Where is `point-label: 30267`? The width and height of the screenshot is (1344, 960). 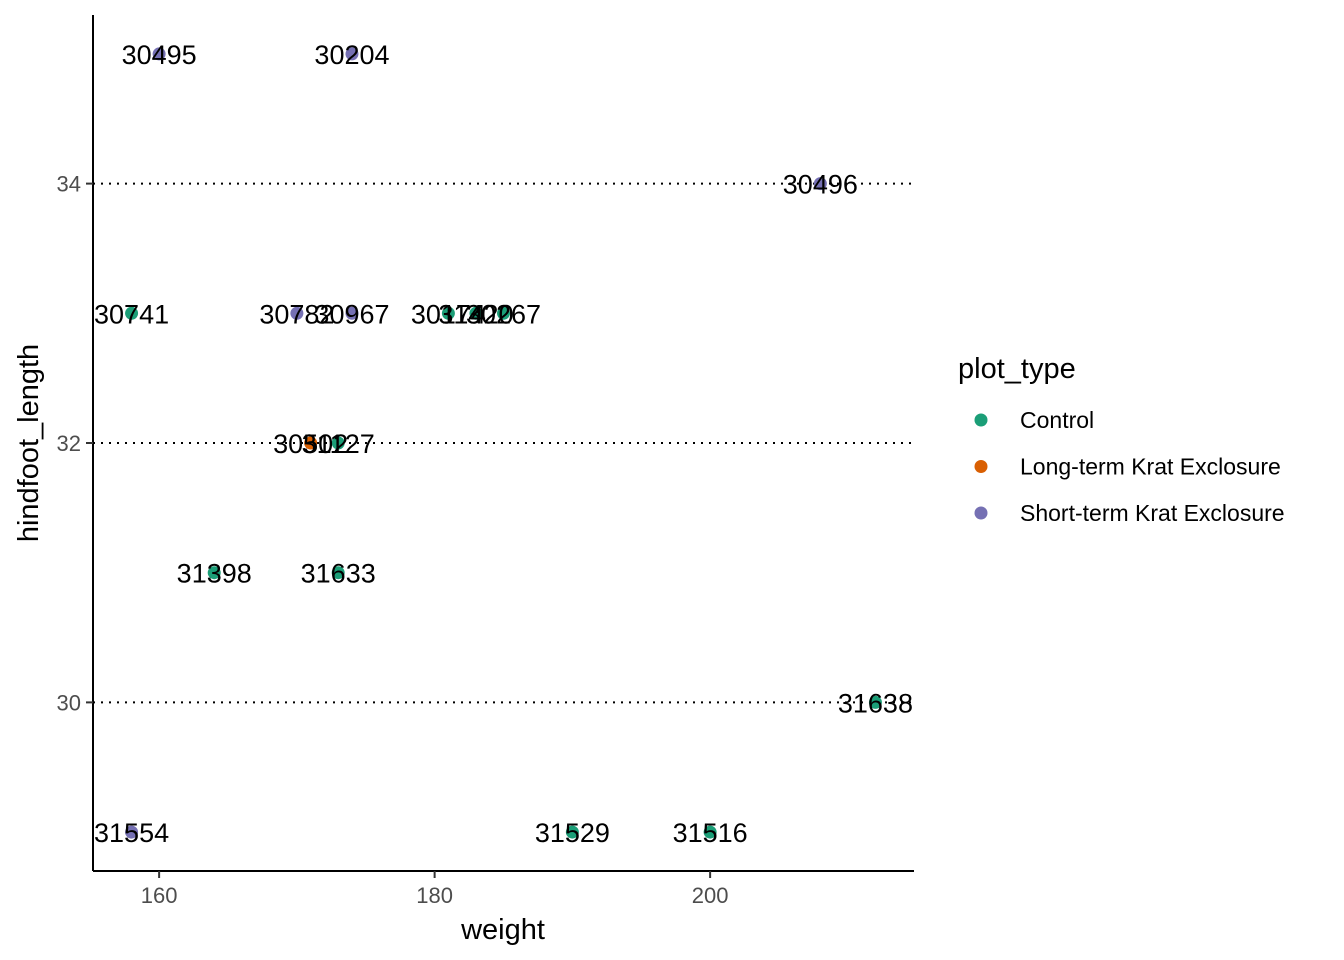 point-label: 30267 is located at coordinates (503, 314).